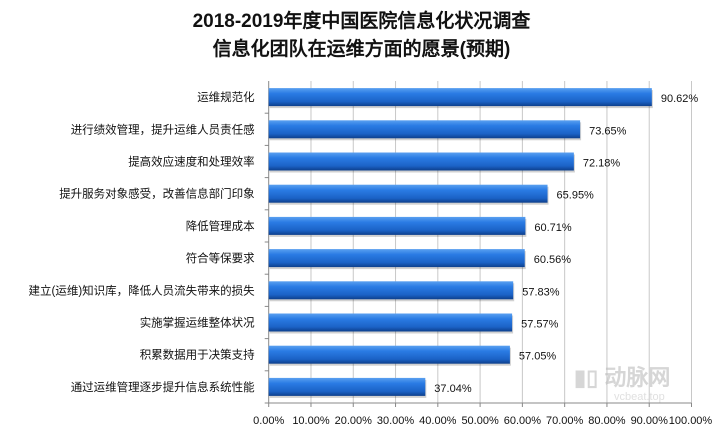  Describe the element at coordinates (523, 421) in the screenshot. I see `x-tick-label: 60.00%` at that location.